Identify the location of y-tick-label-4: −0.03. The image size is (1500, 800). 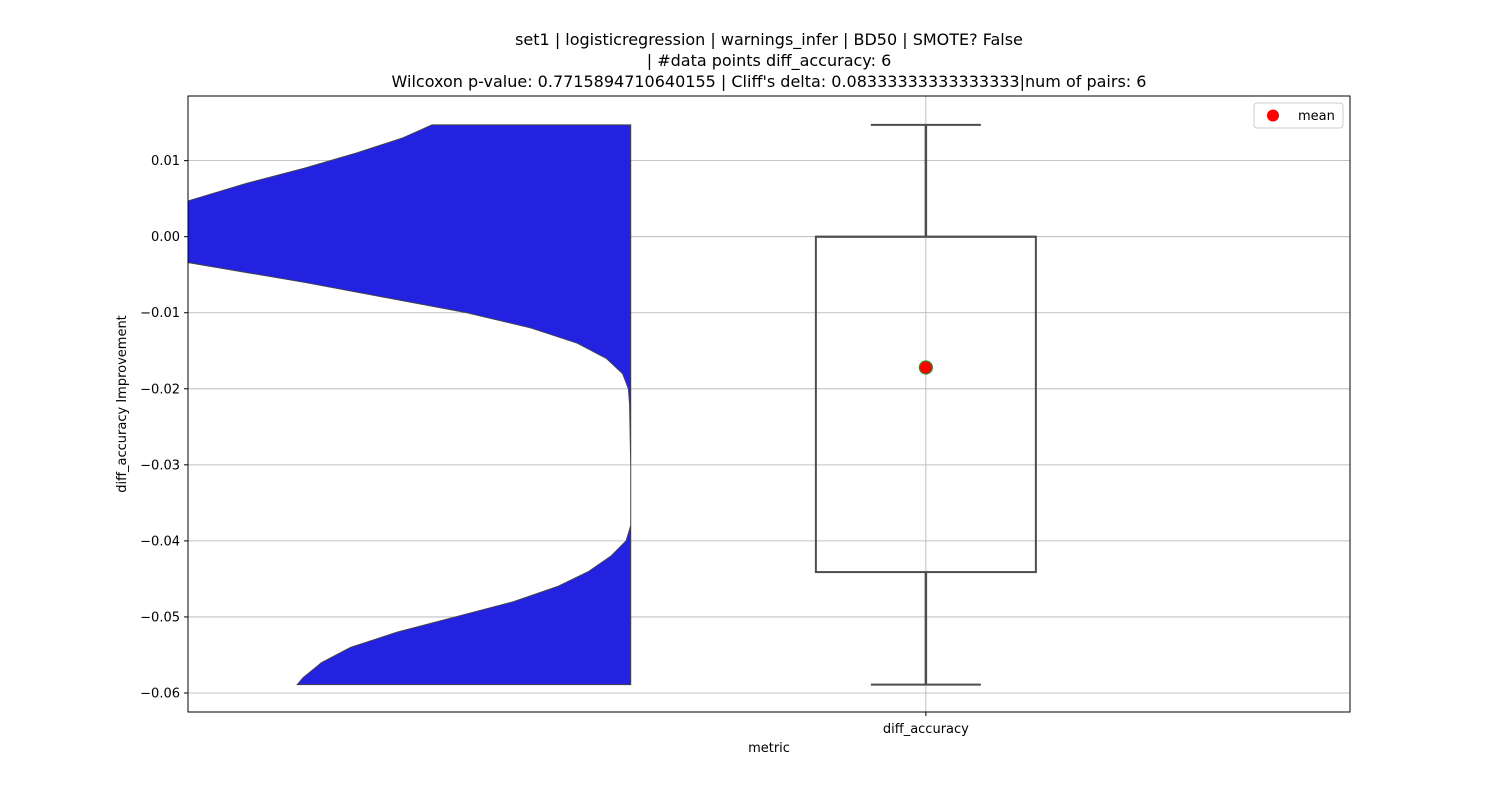
(160, 465).